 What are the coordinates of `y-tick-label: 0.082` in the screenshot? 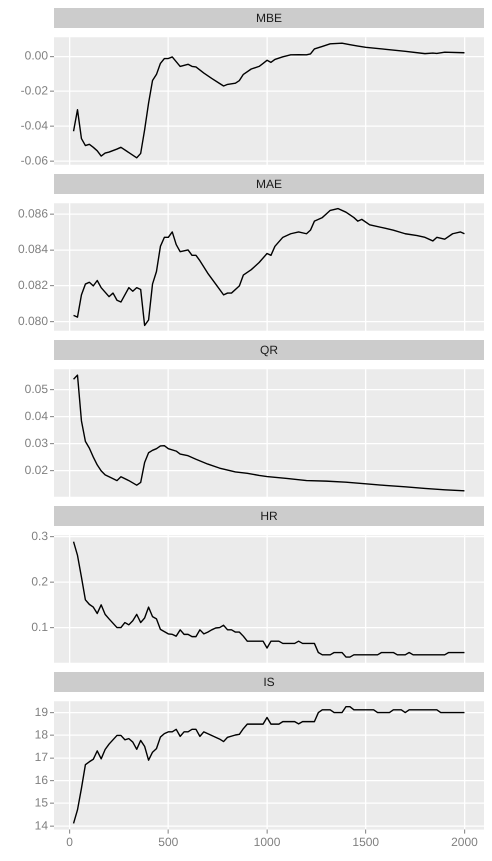 It's located at (33, 285).